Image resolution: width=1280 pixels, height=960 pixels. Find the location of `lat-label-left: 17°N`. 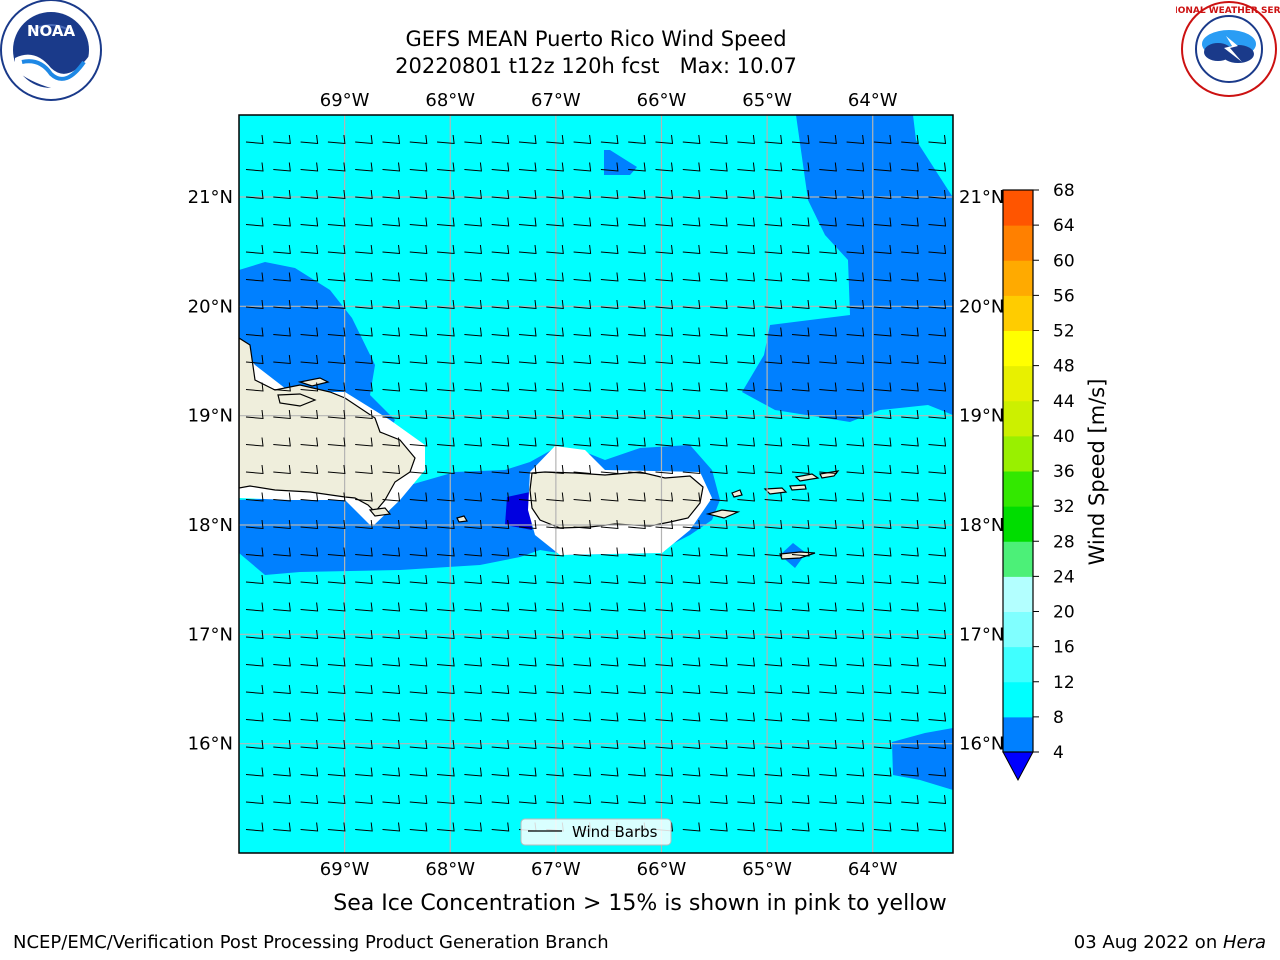

lat-label-left: 17°N is located at coordinates (210, 634).